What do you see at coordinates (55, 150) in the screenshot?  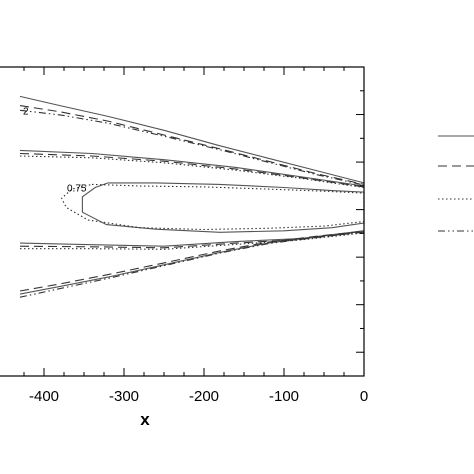 I see `contour-labels: 20.75` at bounding box center [55, 150].